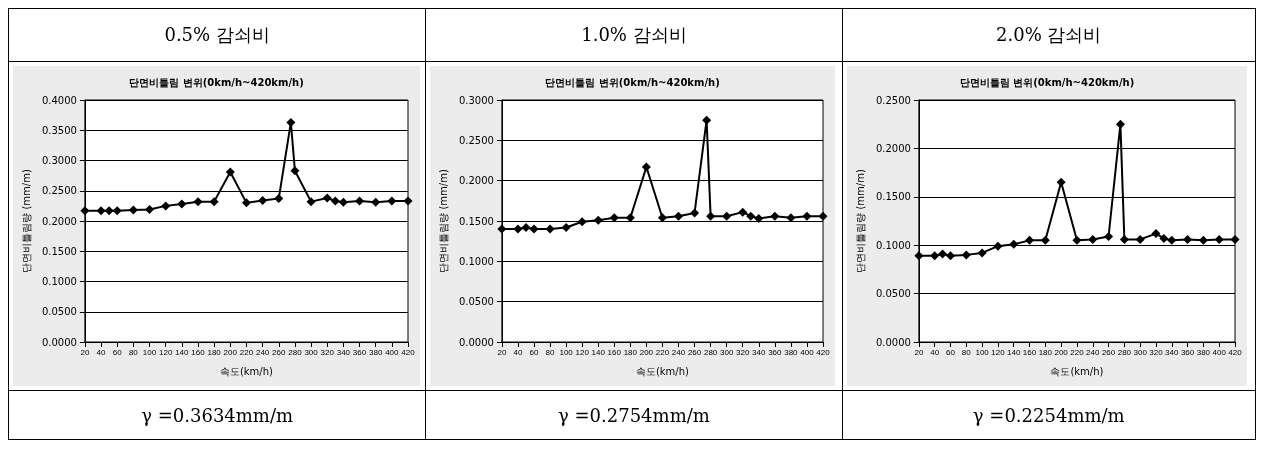 The width and height of the screenshot is (1266, 468). What do you see at coordinates (477, 181) in the screenshot?
I see `y-tick-label: 0.2000` at bounding box center [477, 181].